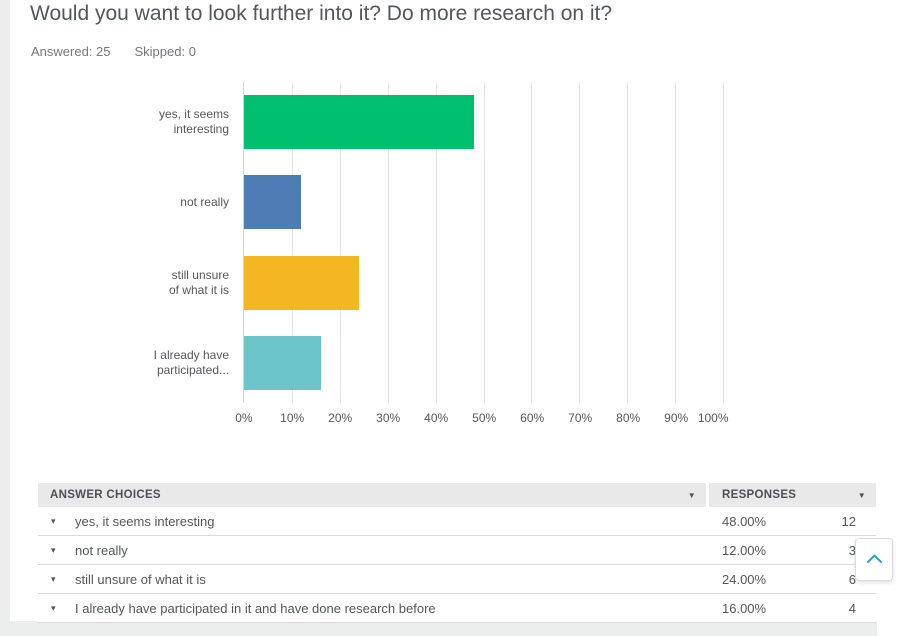  I want to click on header-responses-label: RESPONSES, so click(759, 495).